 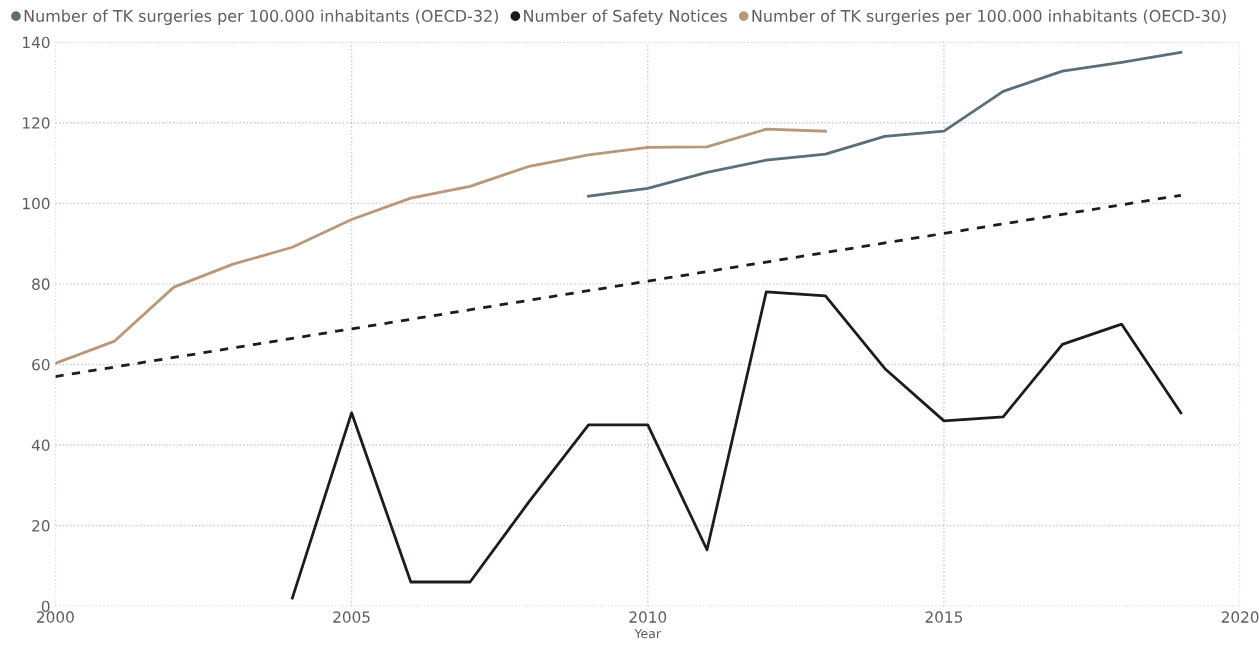 What do you see at coordinates (36, 42) in the screenshot?
I see `y-tick-label: 140` at bounding box center [36, 42].